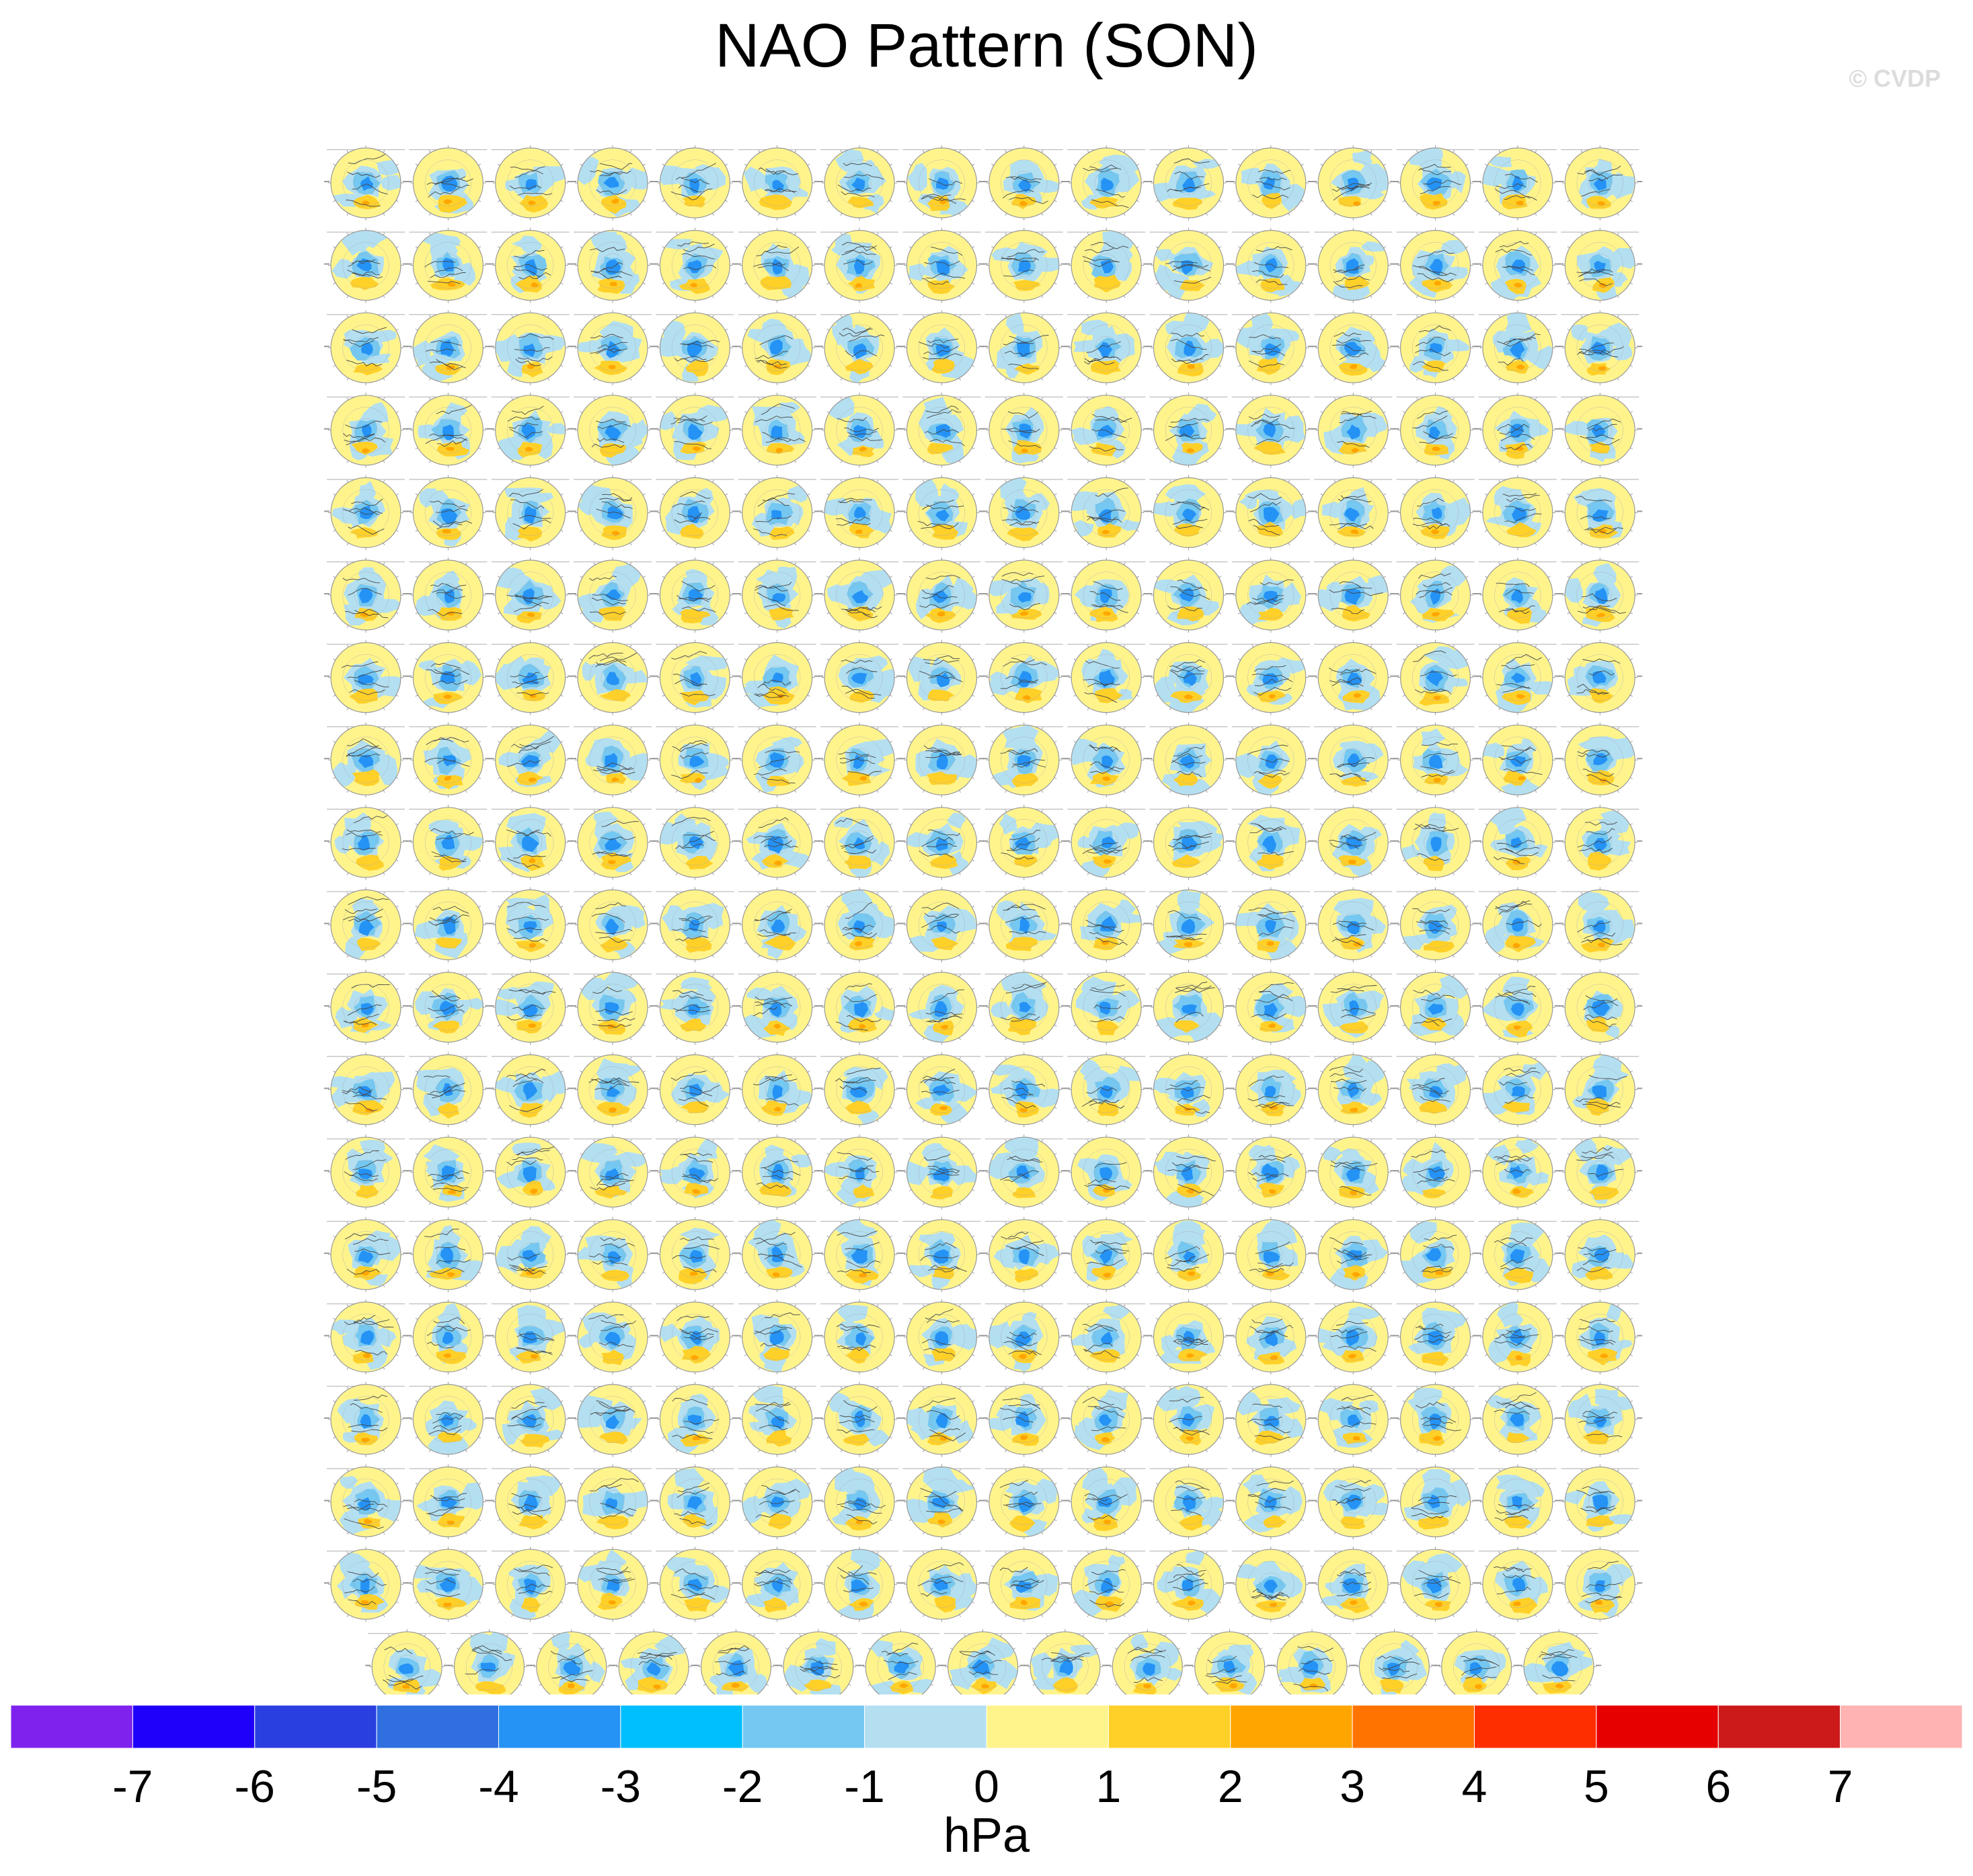 The height and width of the screenshot is (1876, 1973). What do you see at coordinates (1474, 1786) in the screenshot?
I see `colorbar-tick-label: 4` at bounding box center [1474, 1786].